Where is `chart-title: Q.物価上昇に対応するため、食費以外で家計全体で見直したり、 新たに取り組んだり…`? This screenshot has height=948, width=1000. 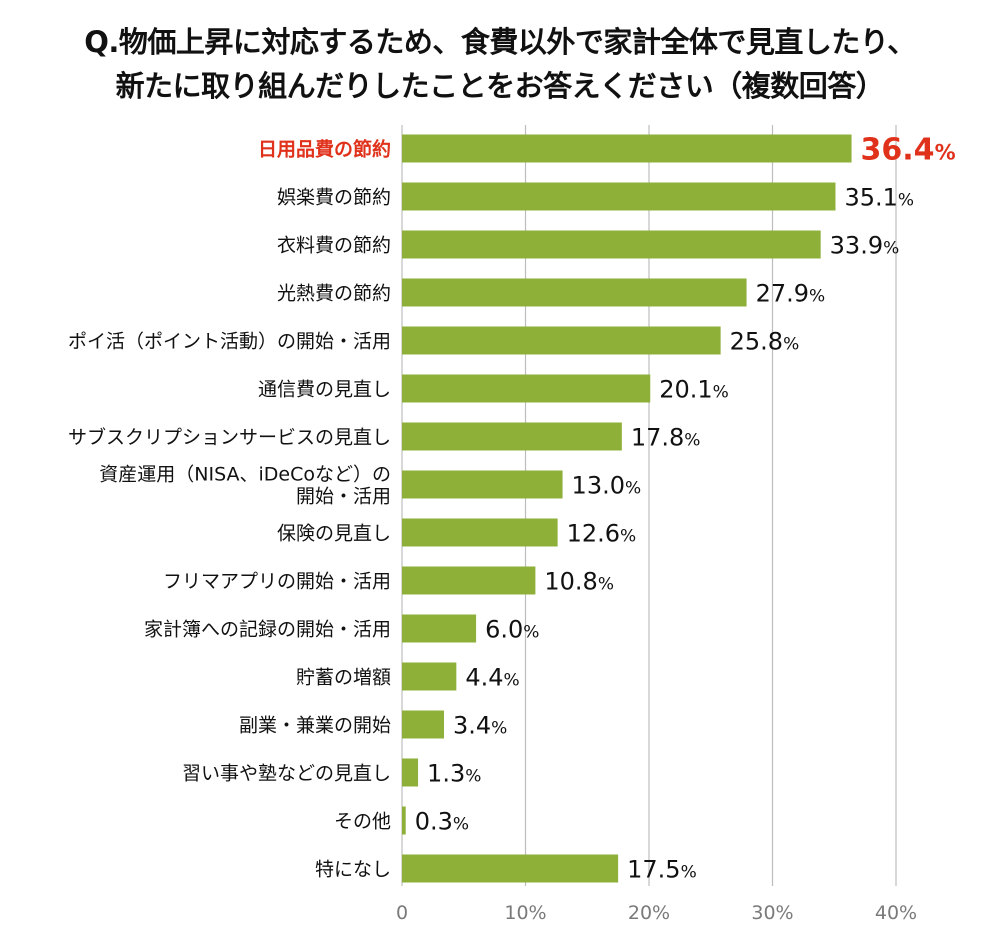
chart-title: Q.物価上昇に対応するため、食費以外で家計全体で見直したり、 新たに取り組んだり… is located at coordinates (500, 64).